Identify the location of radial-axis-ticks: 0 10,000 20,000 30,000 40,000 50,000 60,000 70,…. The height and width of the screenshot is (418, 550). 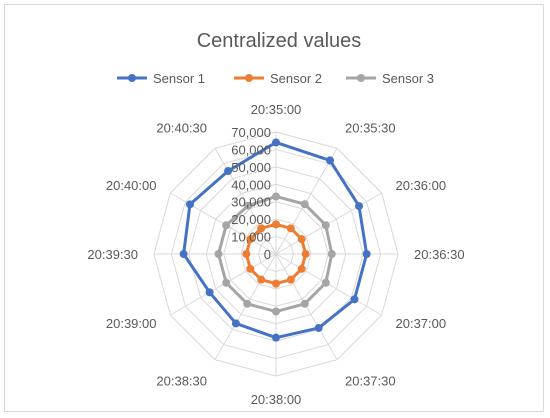
(251, 193).